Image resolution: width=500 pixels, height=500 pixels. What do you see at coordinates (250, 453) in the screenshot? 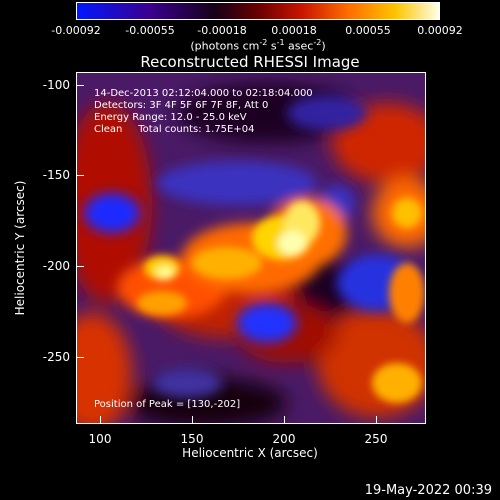
I see `x-axis-label: Heliocentric X (arcsec)` at bounding box center [250, 453].